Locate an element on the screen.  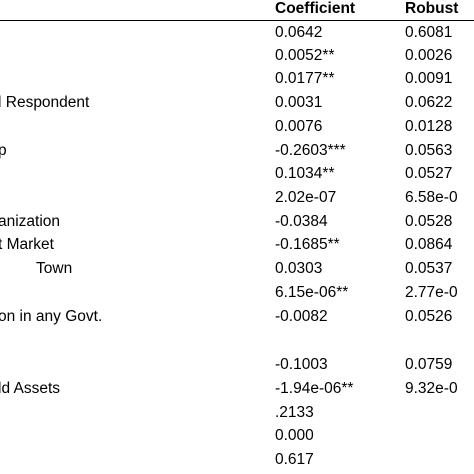
coefficient-value: 0.0031 is located at coordinates (299, 102).